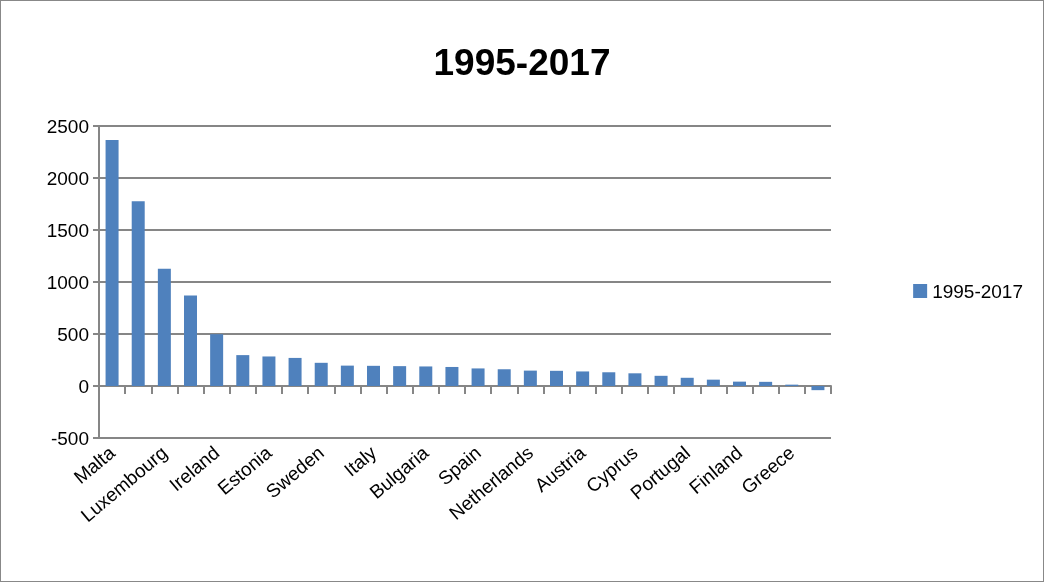 The image size is (1044, 582). Describe the element at coordinates (522, 62) in the screenshot. I see `chart-title: 1995-2017` at that location.